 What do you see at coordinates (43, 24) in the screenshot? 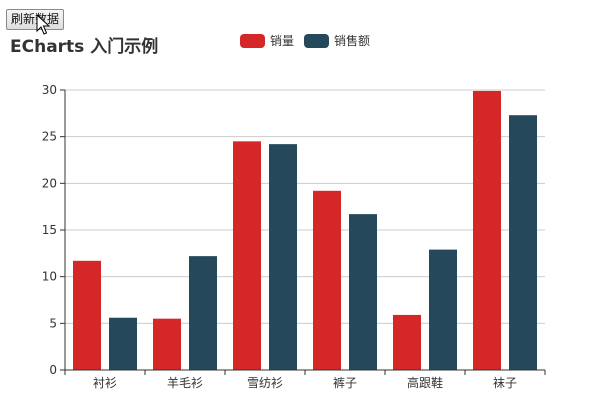
I see `mouse-cursor-icon` at bounding box center [43, 24].